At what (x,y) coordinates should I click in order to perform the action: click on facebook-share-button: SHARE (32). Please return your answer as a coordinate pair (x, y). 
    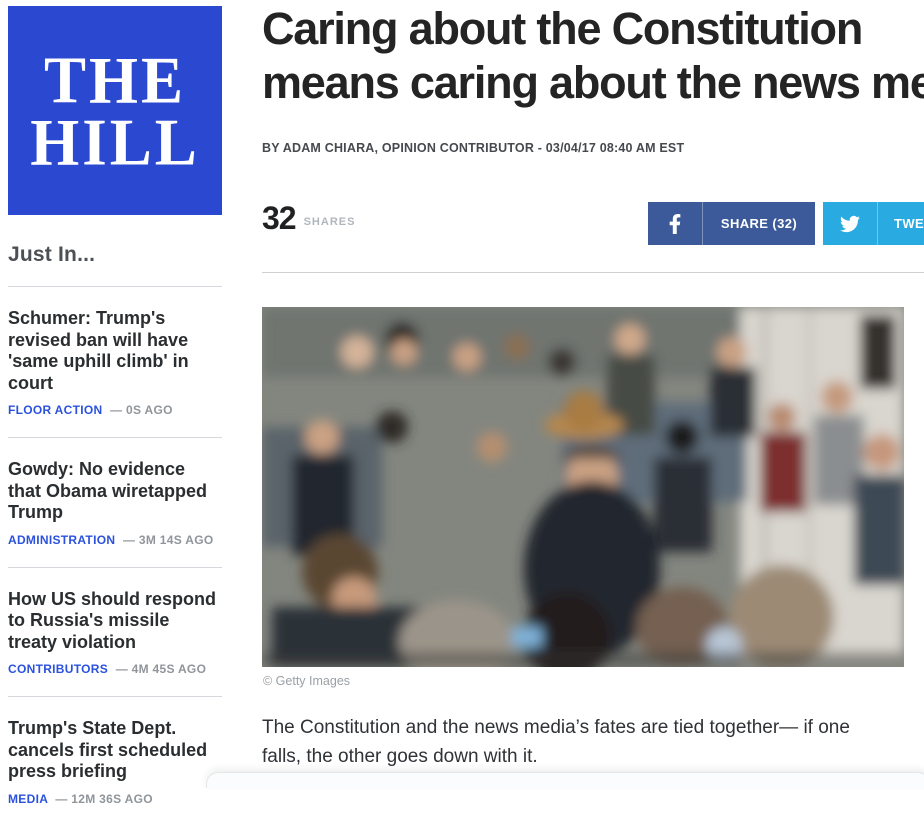
    Looking at the image, I should click on (731, 223).